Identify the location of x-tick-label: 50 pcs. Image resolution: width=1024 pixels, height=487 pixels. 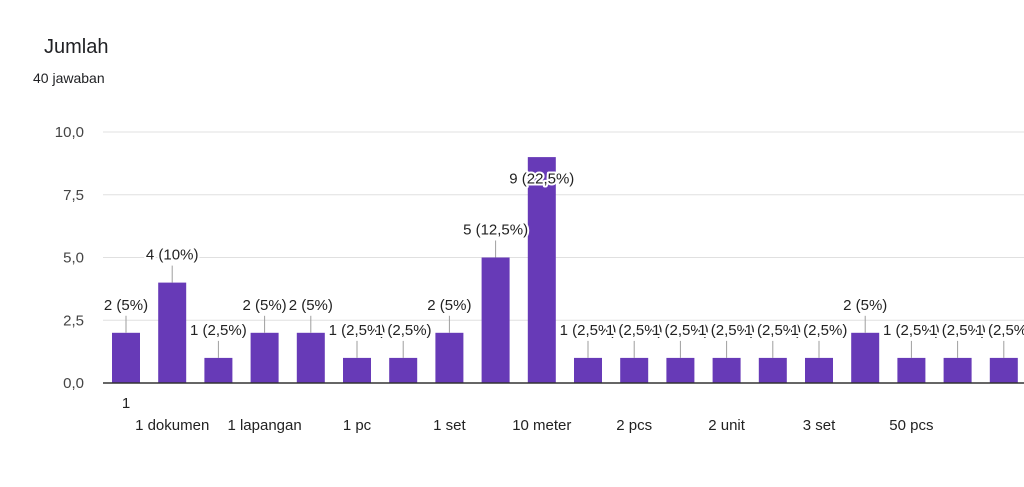
(911, 425).